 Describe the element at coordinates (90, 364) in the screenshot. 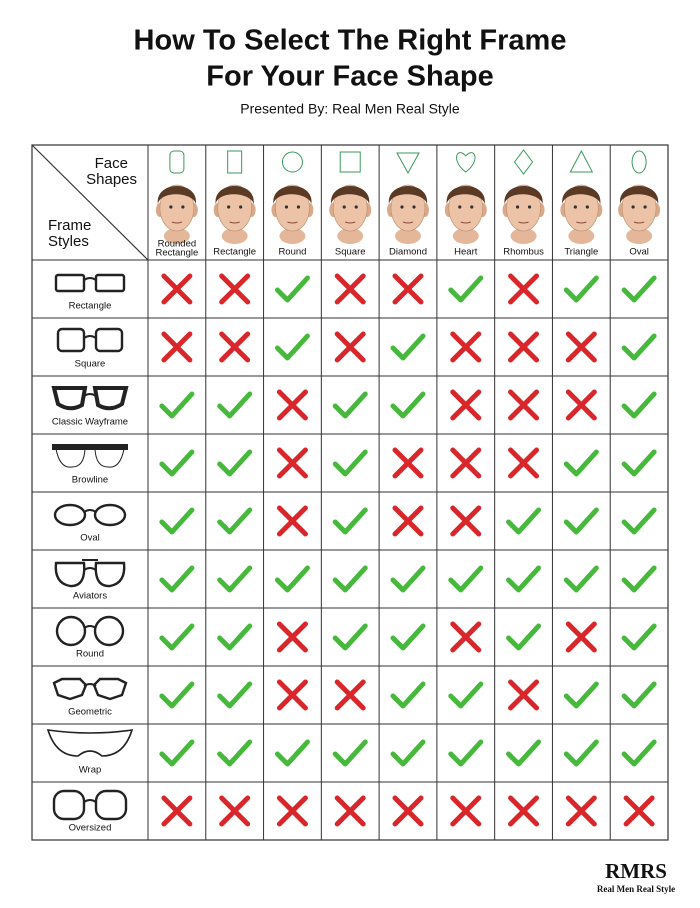

I see `row-label: Square` at that location.